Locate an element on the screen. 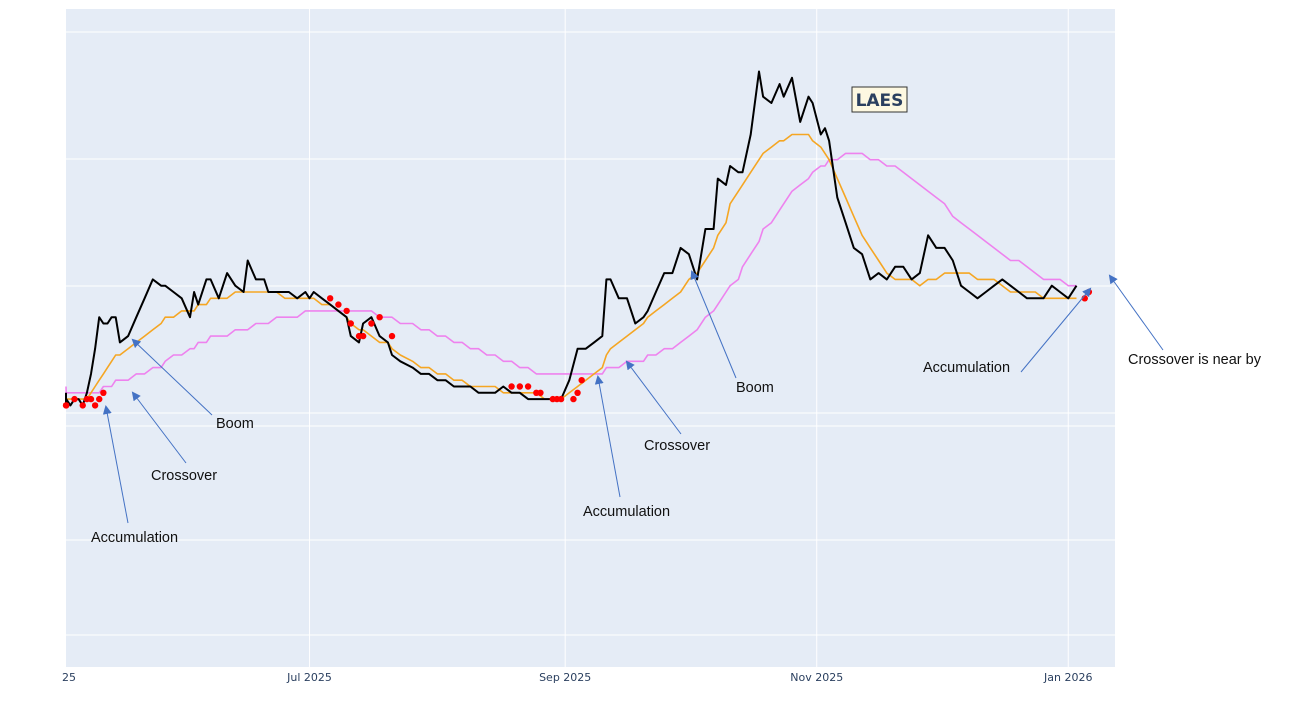 This screenshot has height=715, width=1296. signal-dots is located at coordinates (577, 348).